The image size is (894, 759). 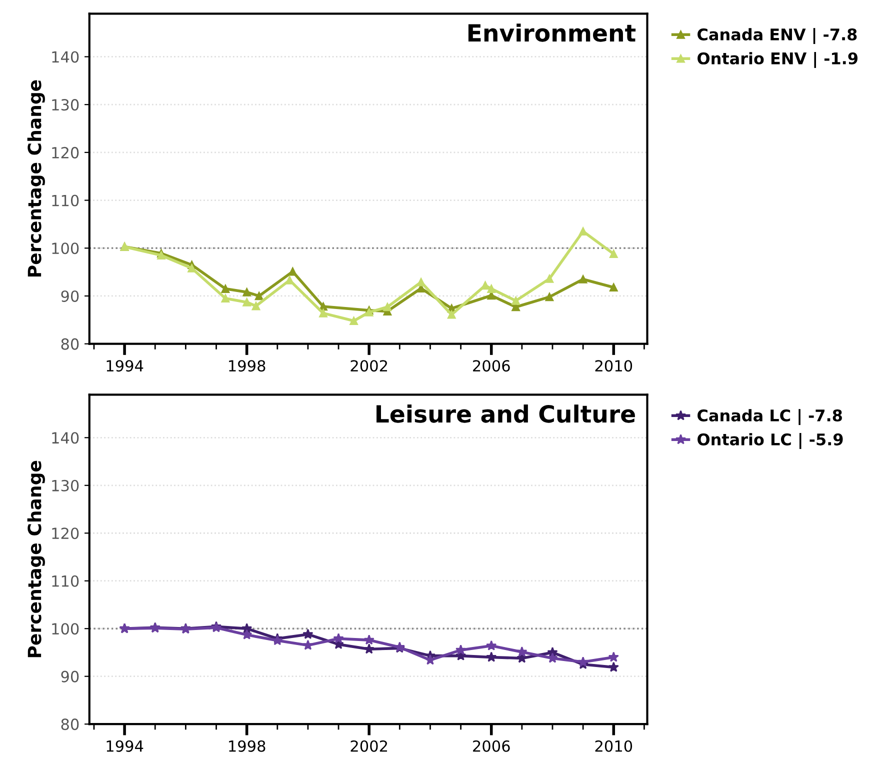 I want to click on legend-label: Canada ENV | -7.8, so click(x=777, y=36).